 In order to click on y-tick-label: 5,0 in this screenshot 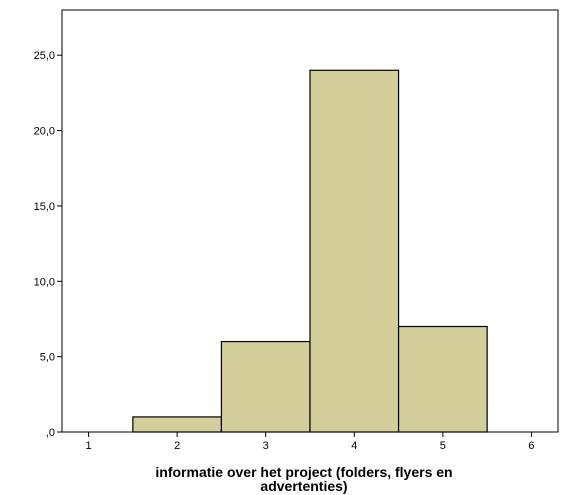, I will do `click(47, 358)`.